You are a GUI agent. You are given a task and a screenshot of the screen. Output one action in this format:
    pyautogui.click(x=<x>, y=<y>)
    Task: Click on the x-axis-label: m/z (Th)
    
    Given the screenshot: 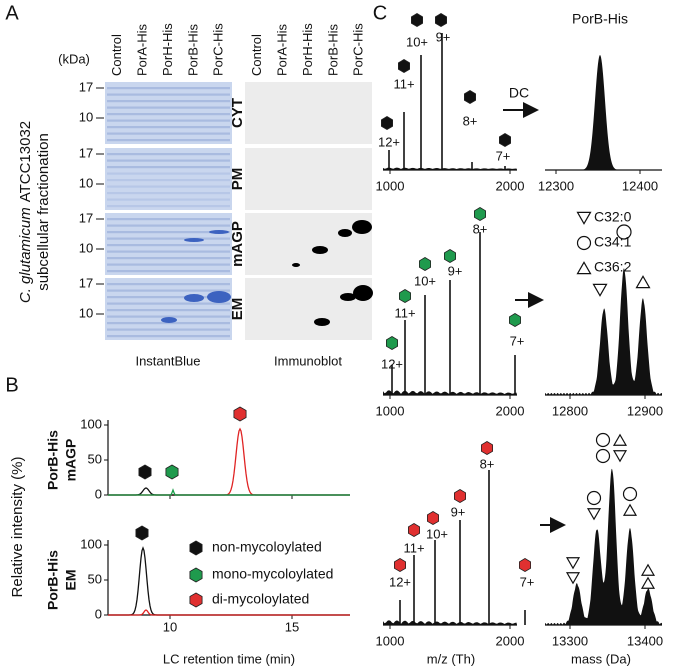 What is the action you would take?
    pyautogui.click(x=451, y=658)
    